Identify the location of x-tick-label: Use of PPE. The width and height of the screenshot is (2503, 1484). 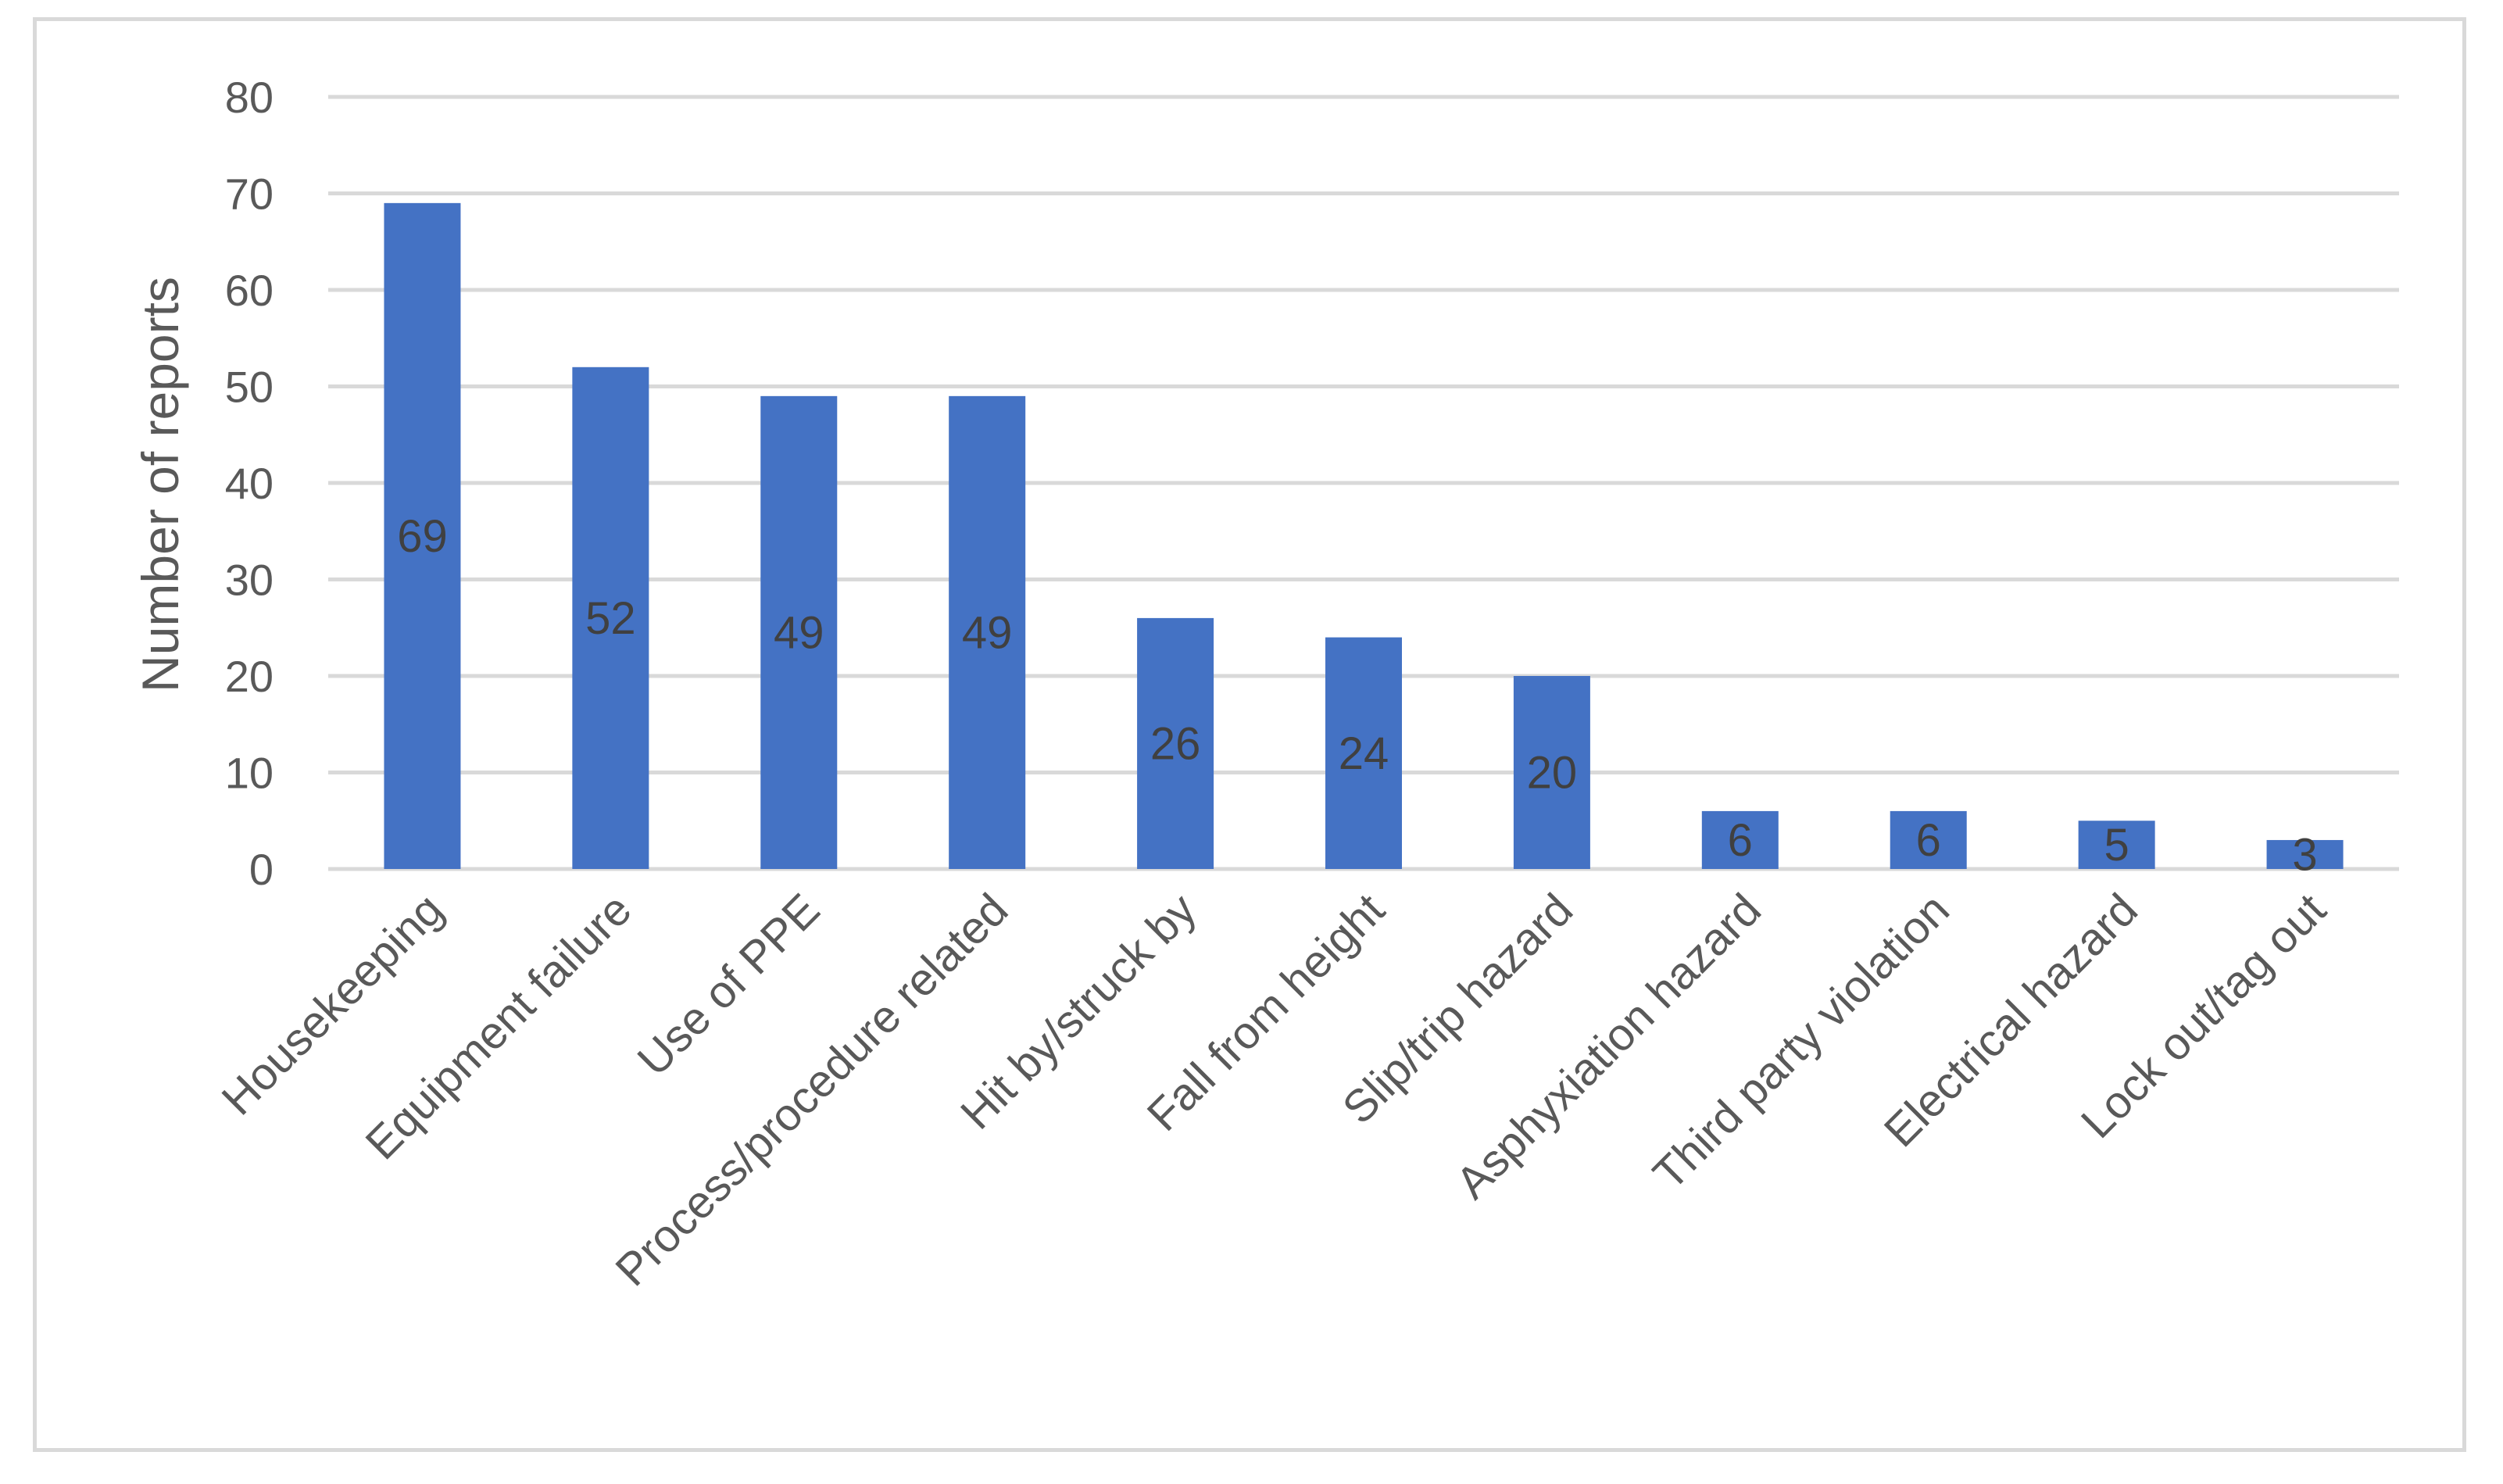
(729, 984).